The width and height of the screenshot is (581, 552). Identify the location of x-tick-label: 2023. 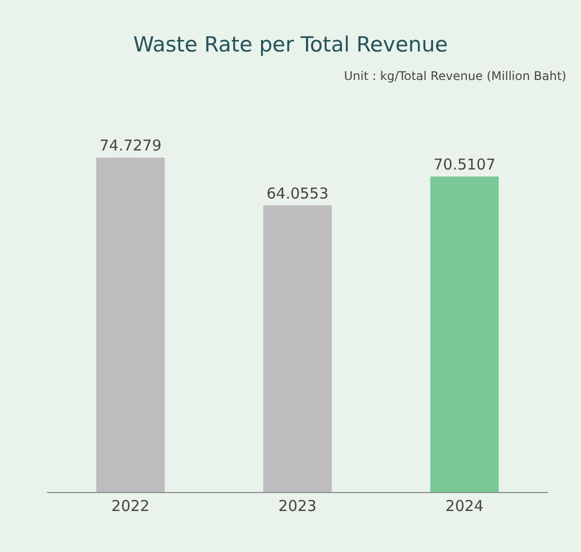
(297, 506).